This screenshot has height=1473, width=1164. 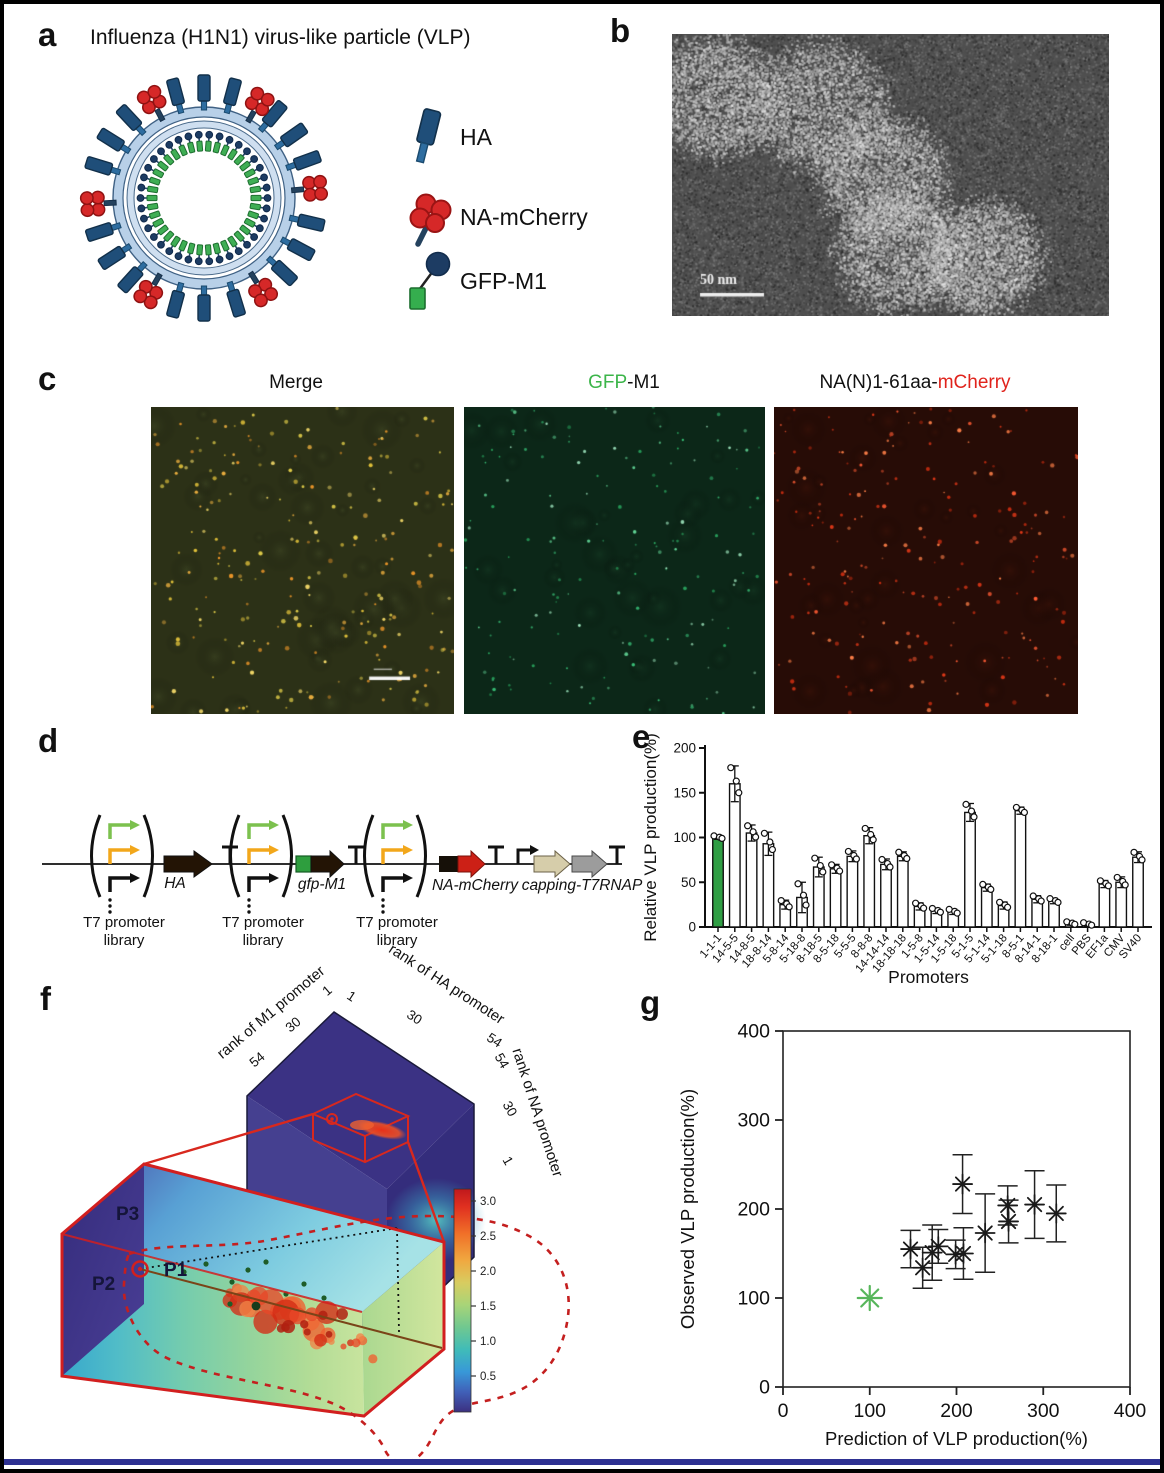 I want to click on optimum-marker-large, so click(x=140, y=1269).